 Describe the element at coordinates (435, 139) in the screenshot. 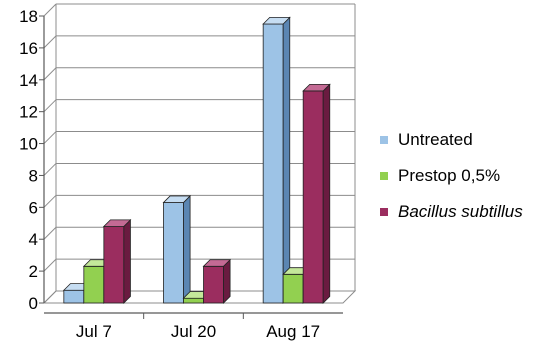

I see `legend-label: Untreated` at that location.